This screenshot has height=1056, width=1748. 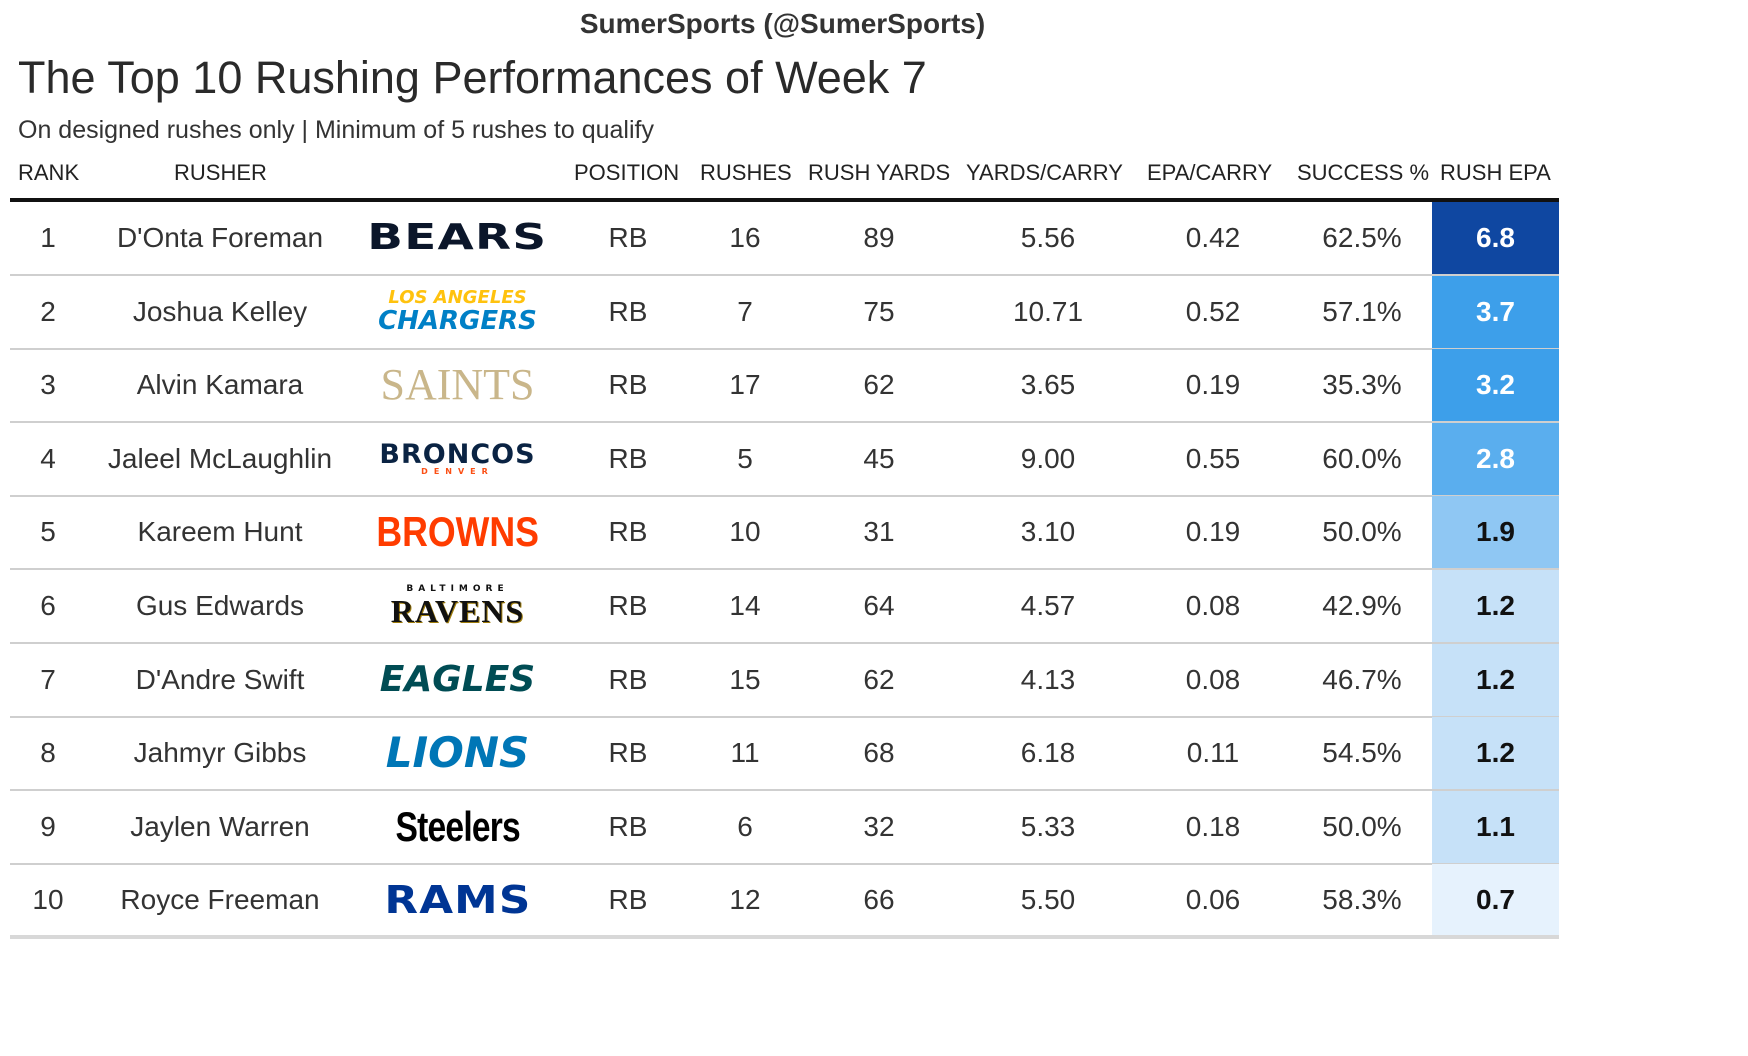 What do you see at coordinates (457, 532) in the screenshot?
I see `team-logo-wordmark: BROWNS` at bounding box center [457, 532].